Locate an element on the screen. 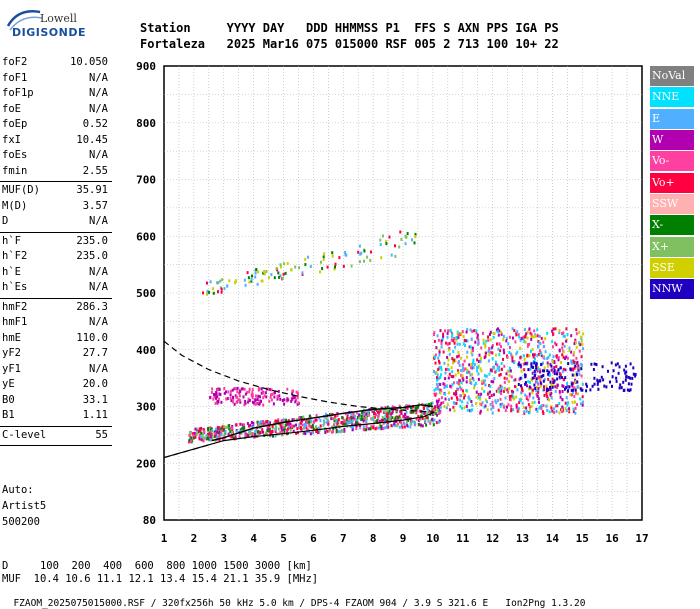  y-tick-label: 500 is located at coordinates (146, 293).